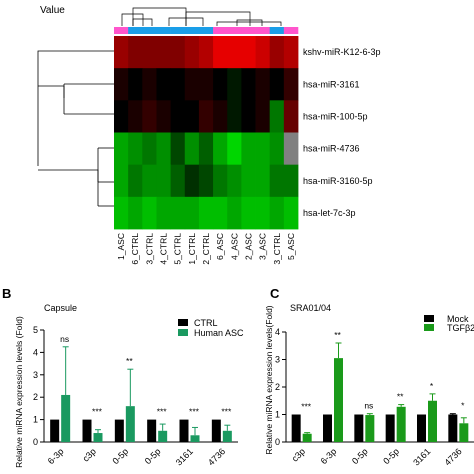 Image resolution: width=474 pixels, height=474 pixels. I want to click on heatmap-column-label: 1_CTRL, so click(192, 249).